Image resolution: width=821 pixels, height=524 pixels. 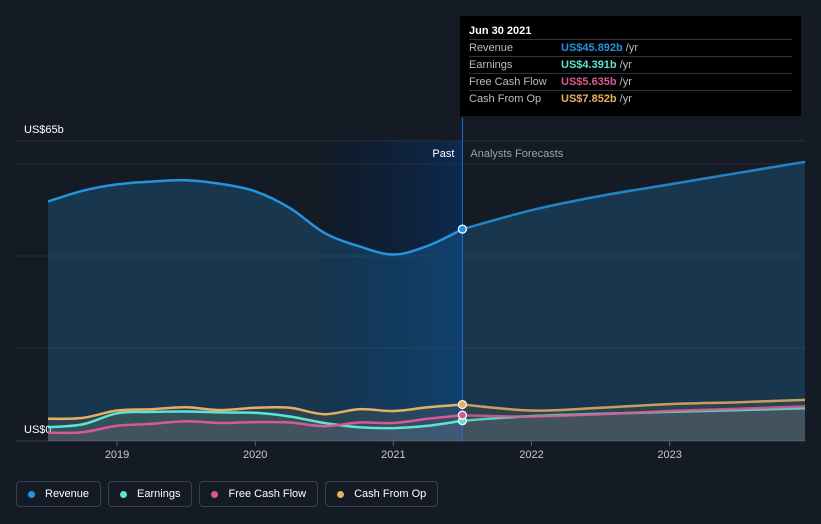 What do you see at coordinates (393, 455) in the screenshot?
I see `x-tick-label: 2021` at bounding box center [393, 455].